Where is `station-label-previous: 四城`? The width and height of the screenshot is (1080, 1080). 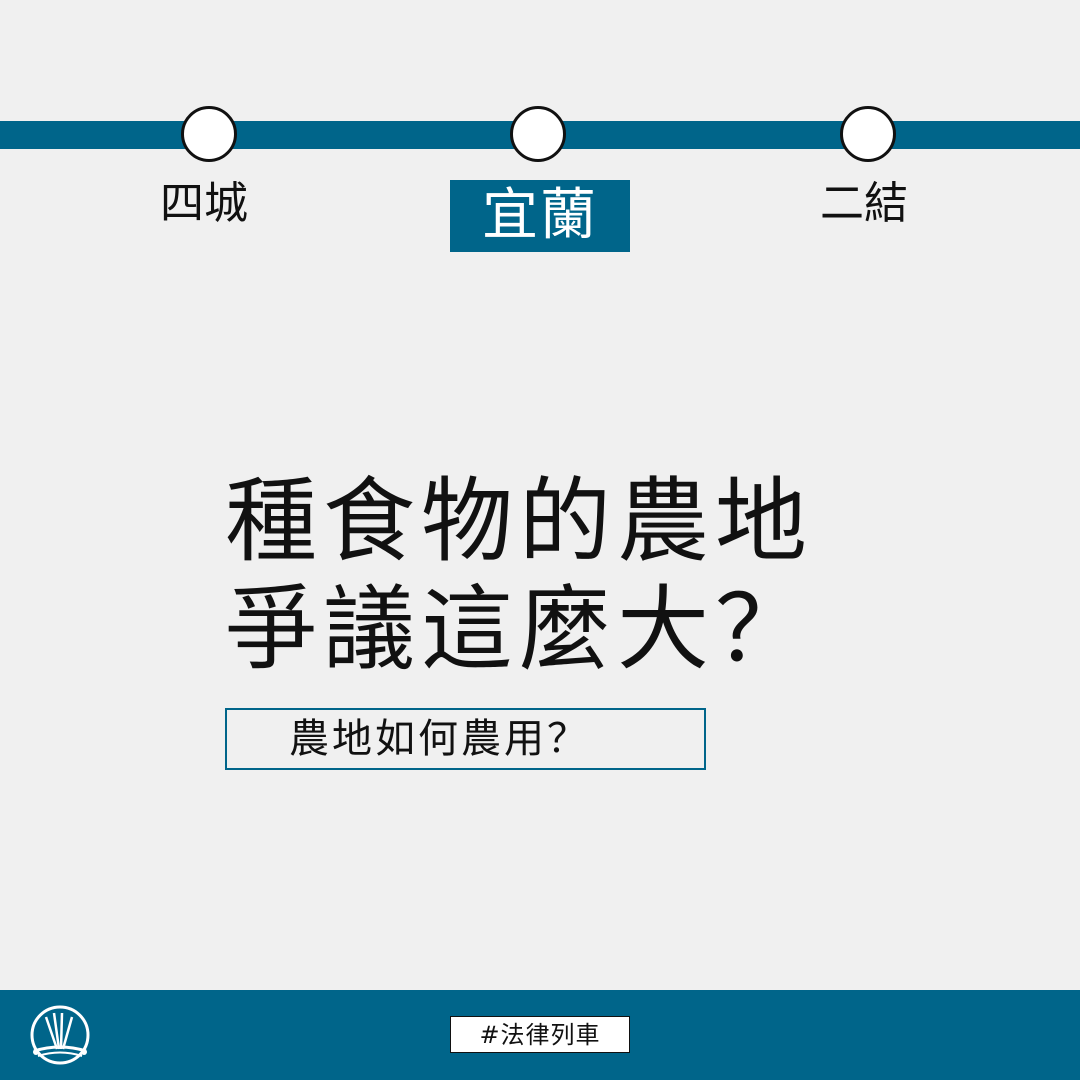
station-label-previous: 四城 is located at coordinates (204, 203).